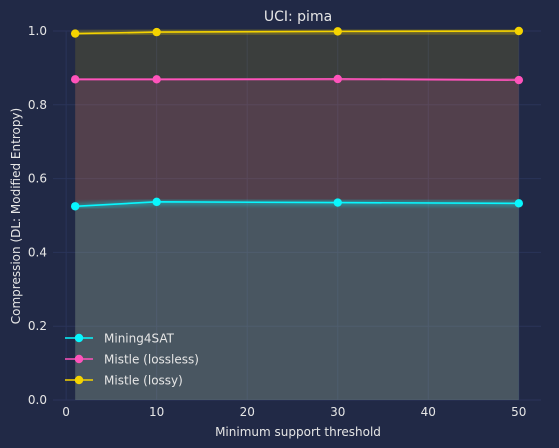  I want to click on series-line-mining4sat, so click(297, 204).